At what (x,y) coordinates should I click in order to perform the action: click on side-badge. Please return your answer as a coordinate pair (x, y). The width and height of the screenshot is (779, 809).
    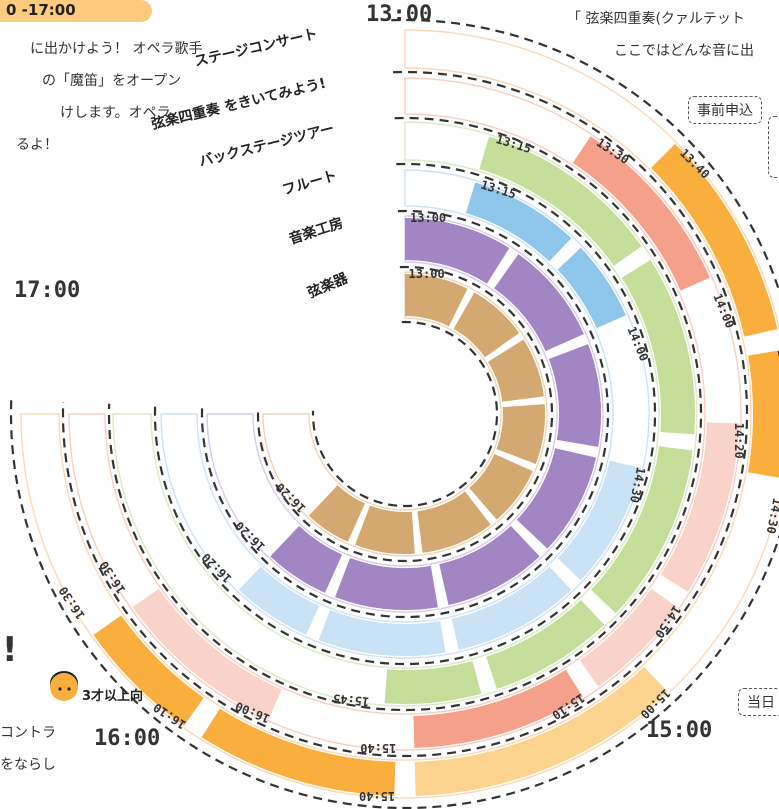
    Looking at the image, I should click on (773, 147).